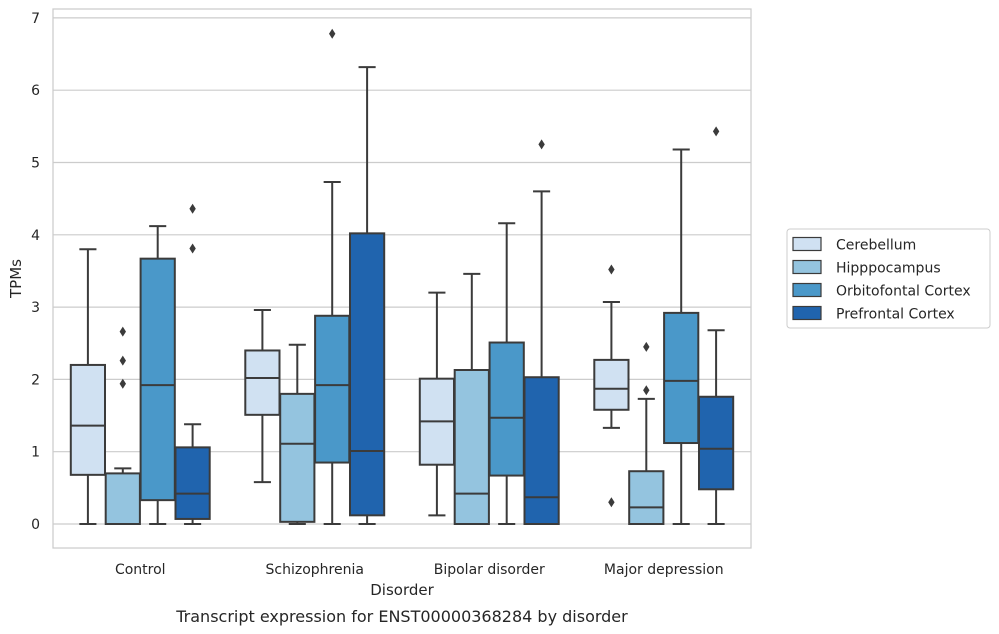  Describe the element at coordinates (888, 269) in the screenshot. I see `legend-entry: Hipppocampus` at that location.